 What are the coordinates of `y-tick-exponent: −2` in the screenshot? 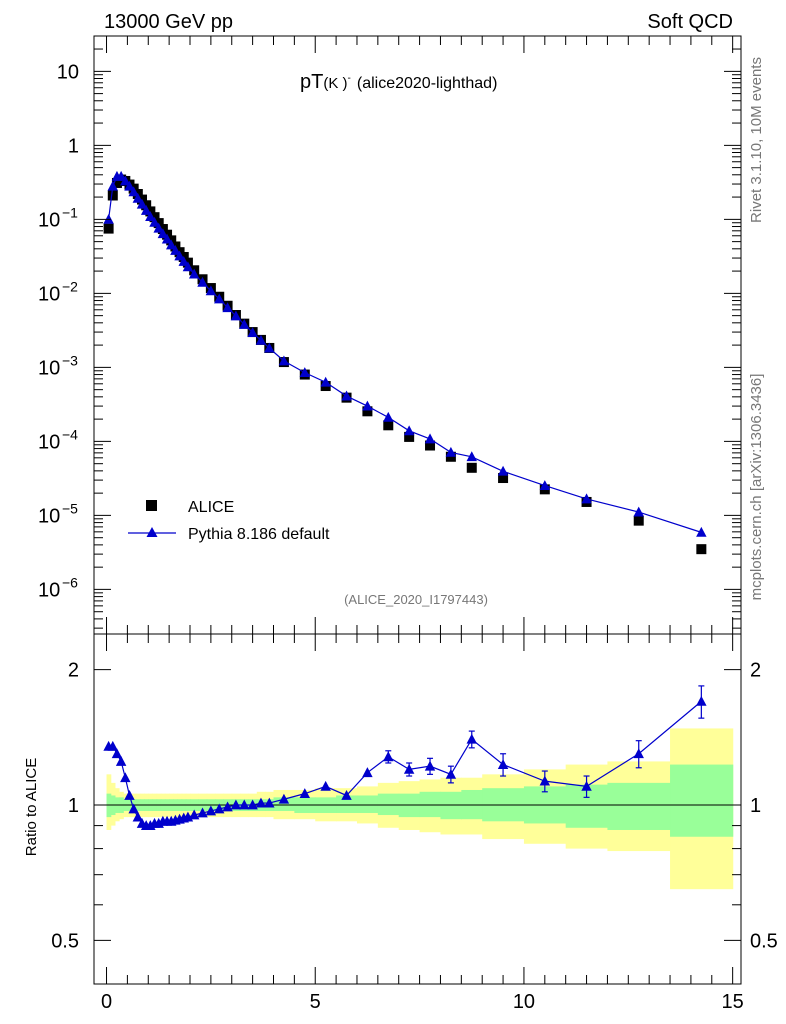 It's located at (70, 286).